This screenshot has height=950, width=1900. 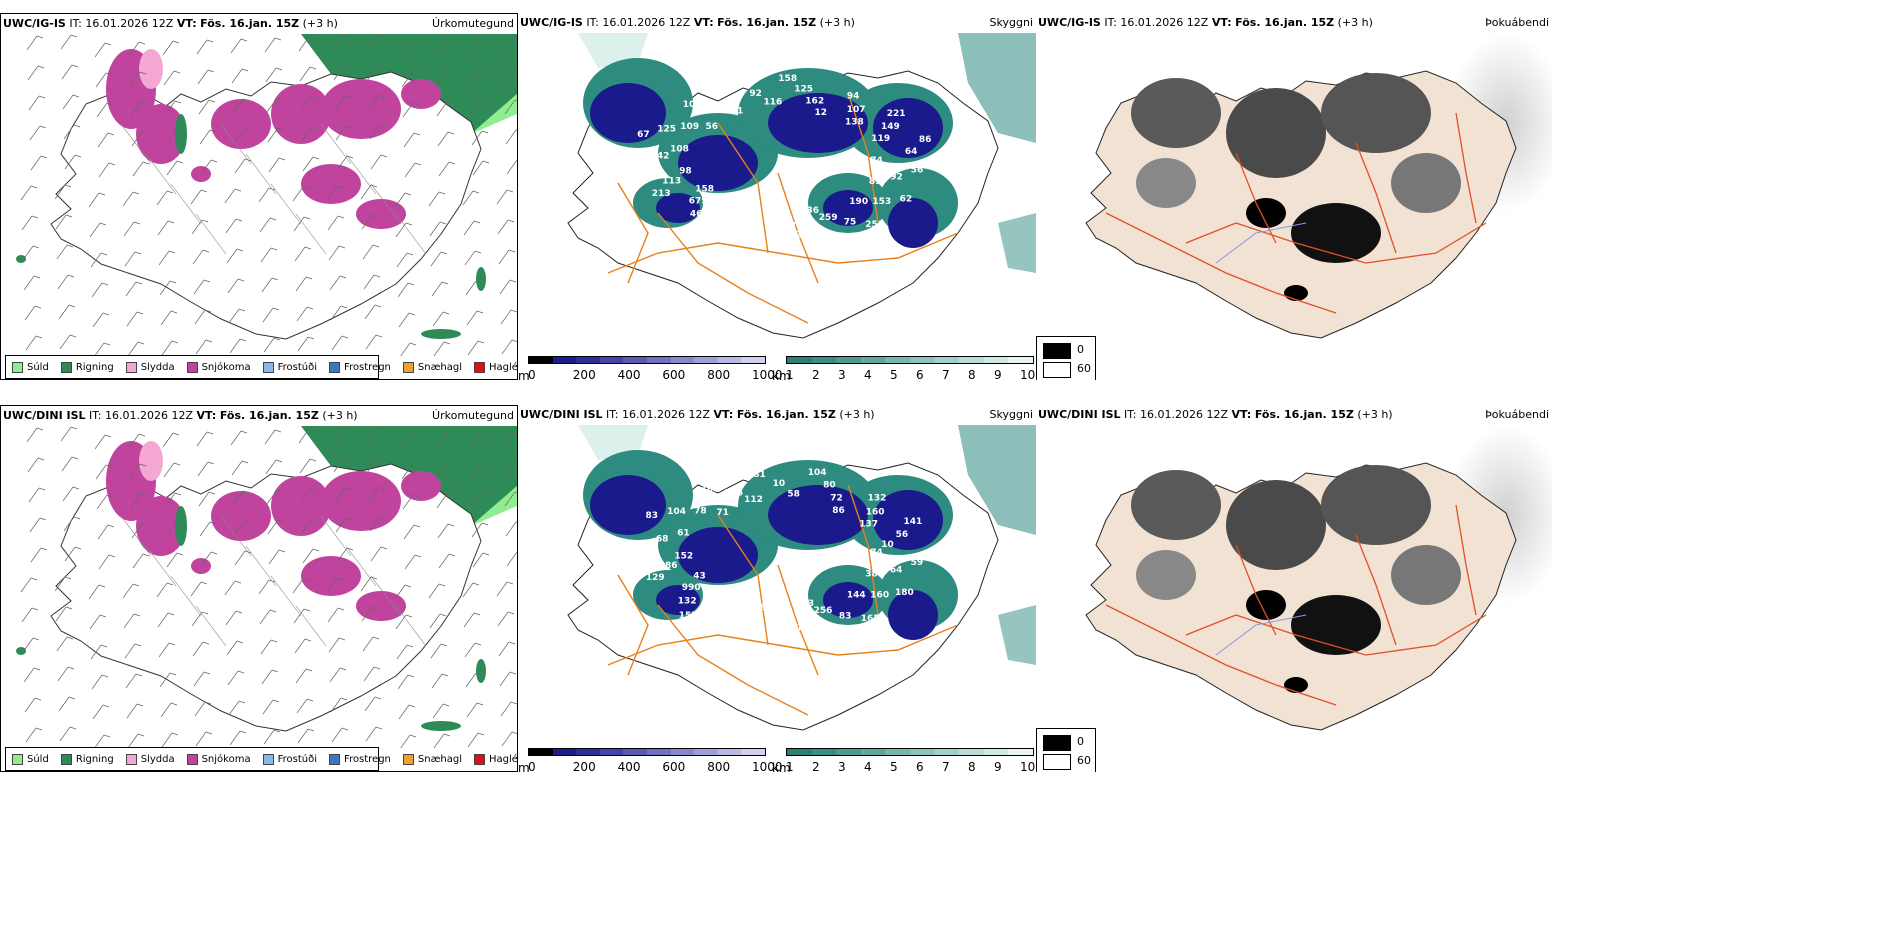 I want to click on colorbar-tick: 200, so click(x=584, y=374).